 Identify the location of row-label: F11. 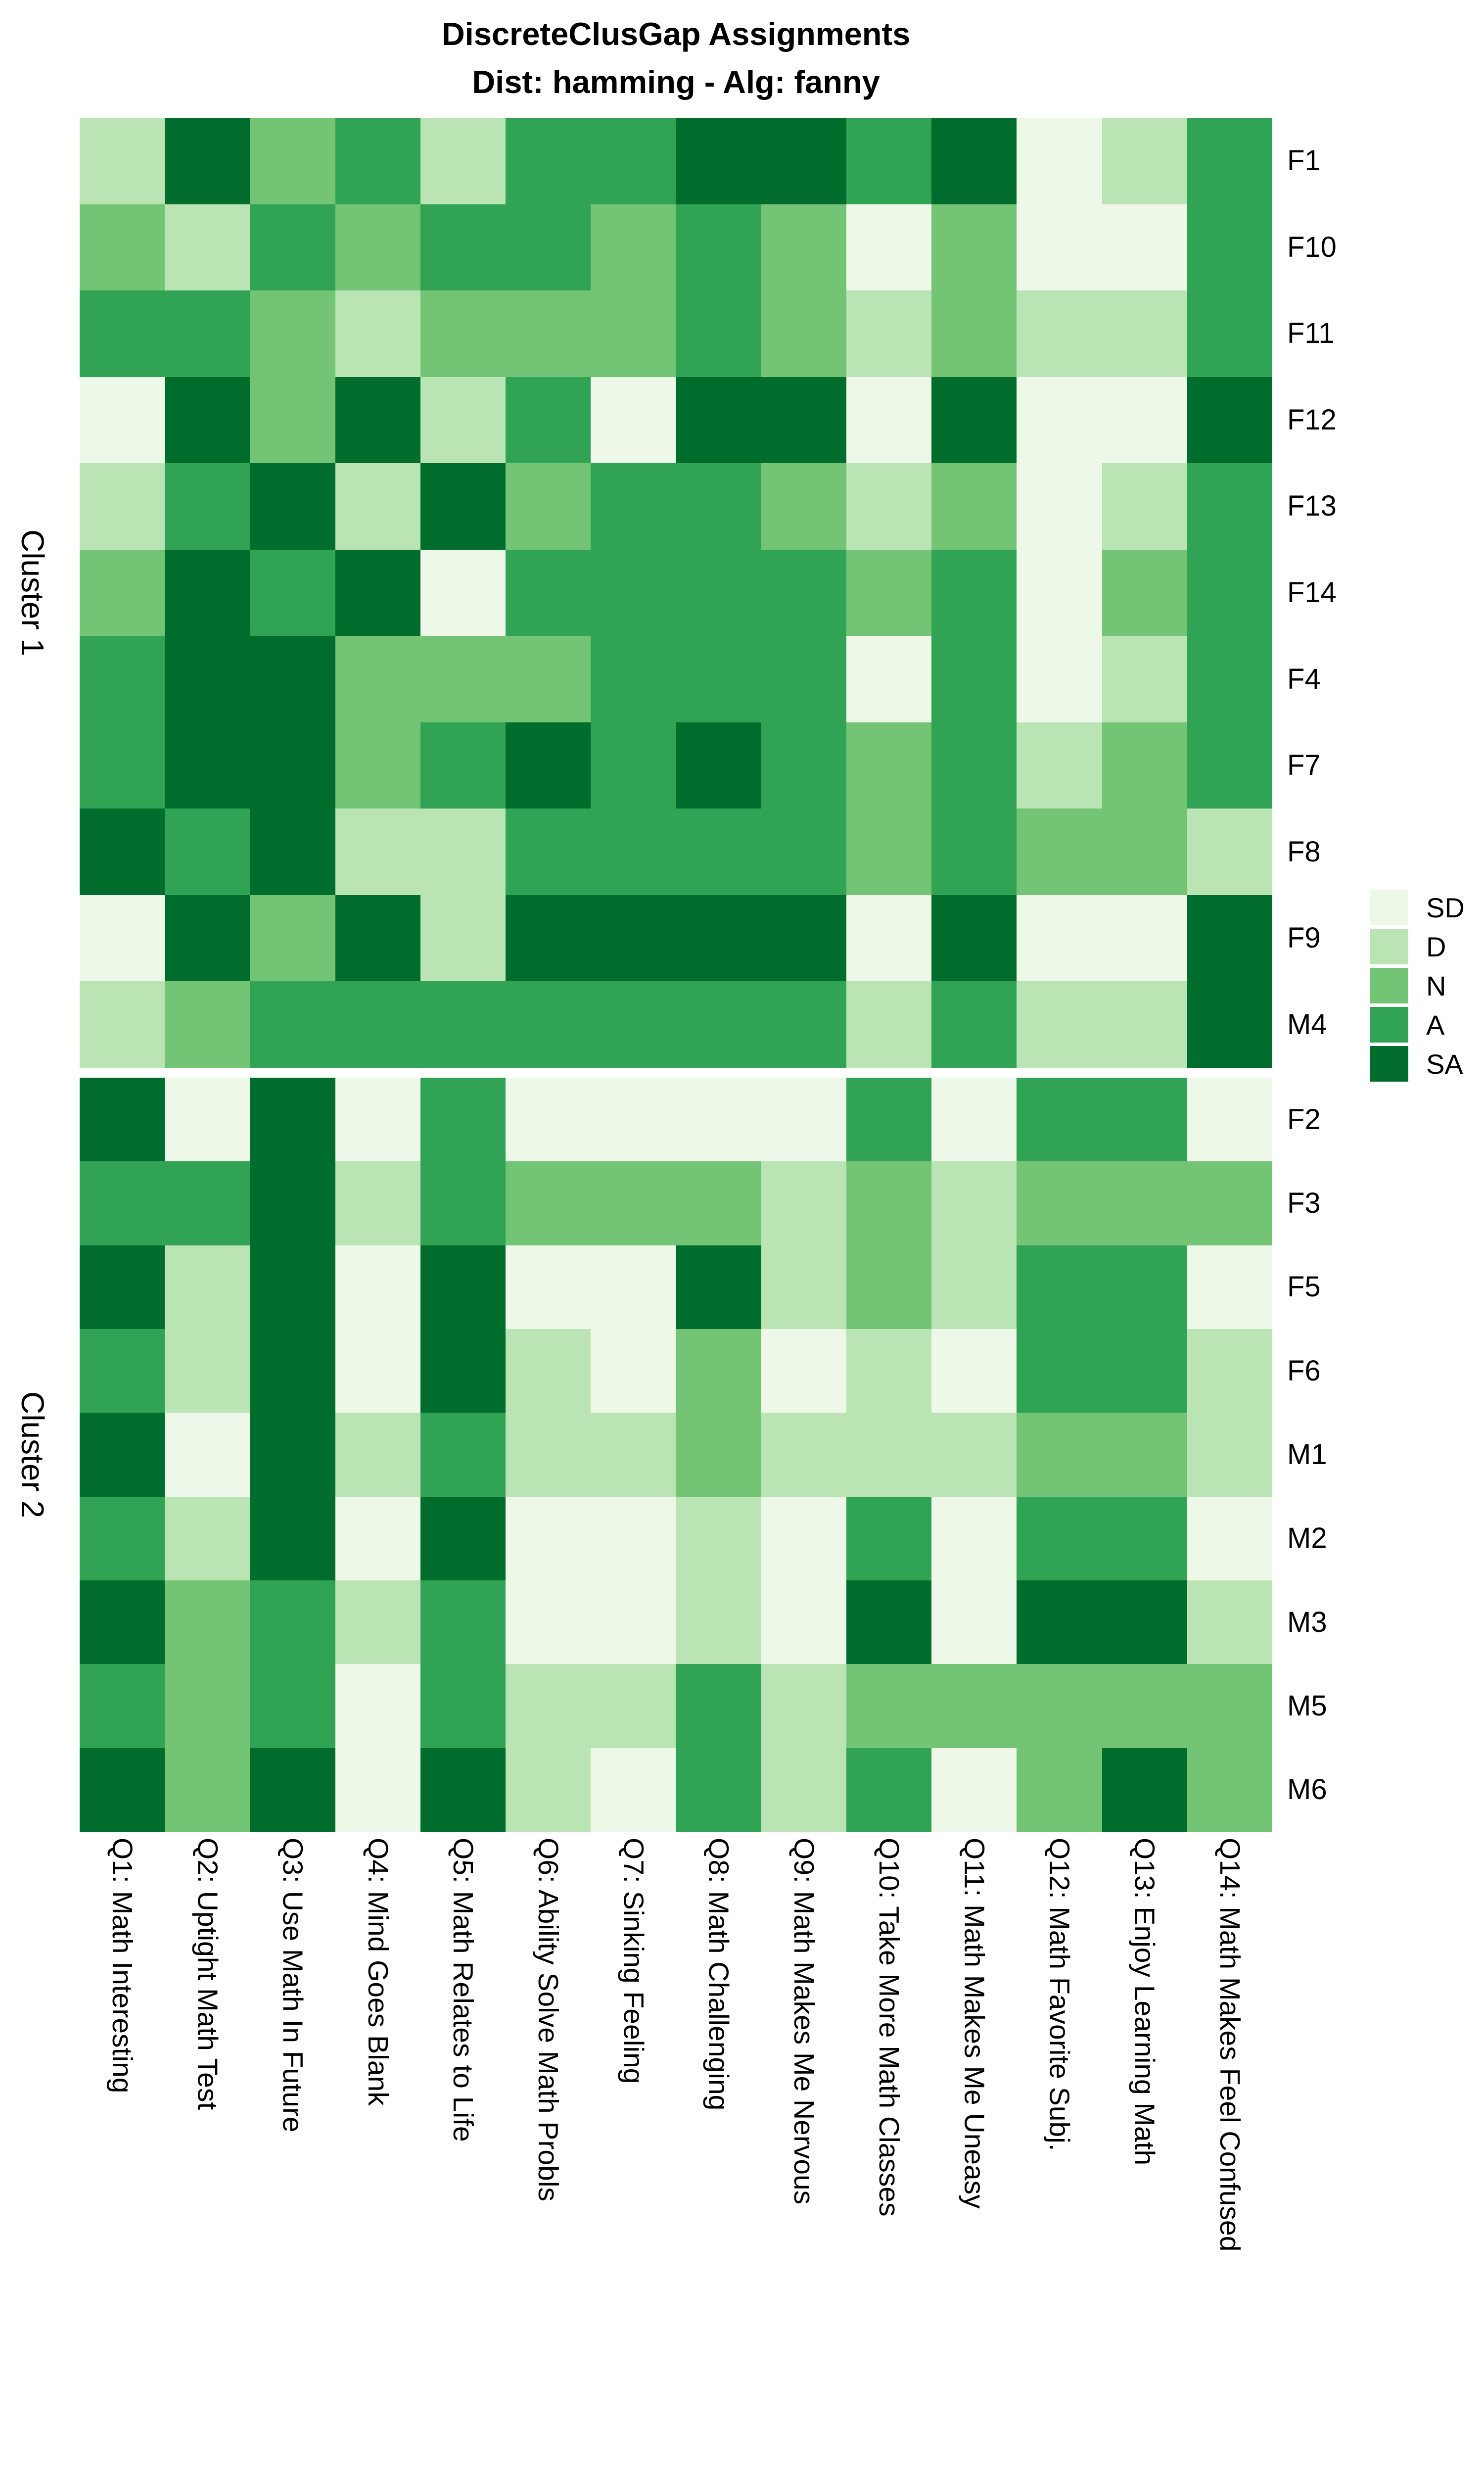
(1311, 334).